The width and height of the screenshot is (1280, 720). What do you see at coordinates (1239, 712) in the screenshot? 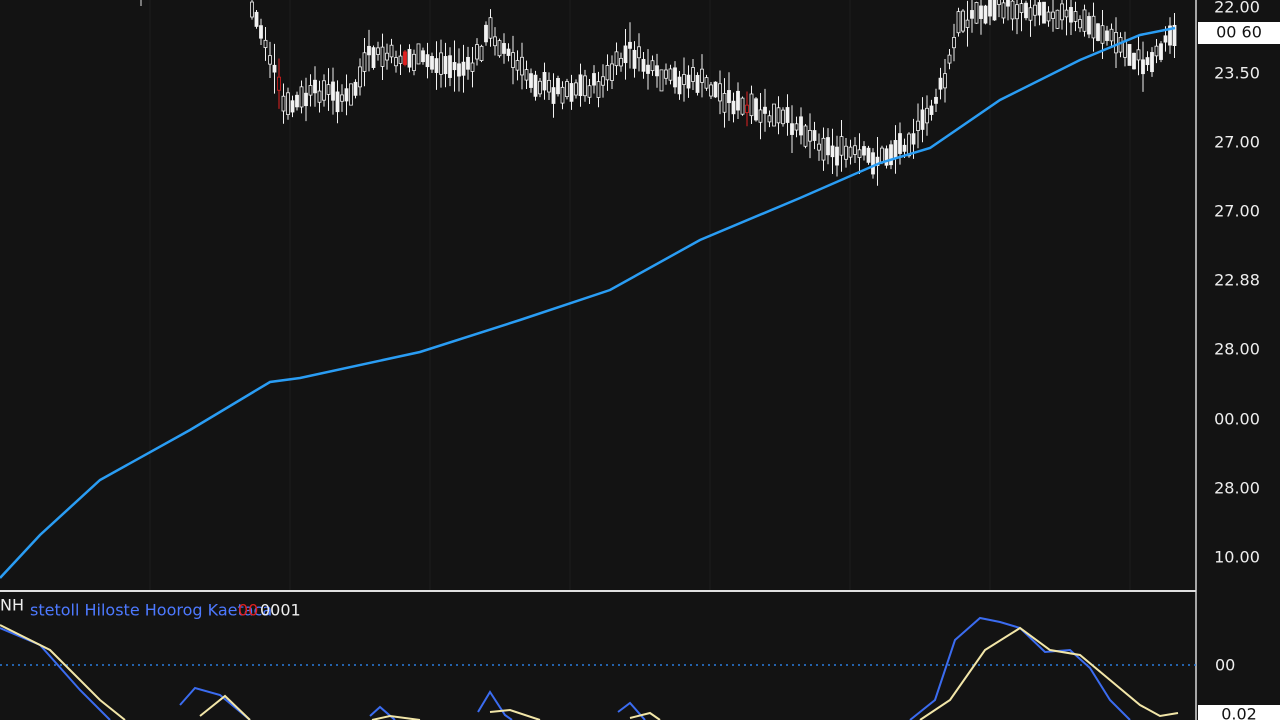
I see `oscillator-value: 0.02` at bounding box center [1239, 712].